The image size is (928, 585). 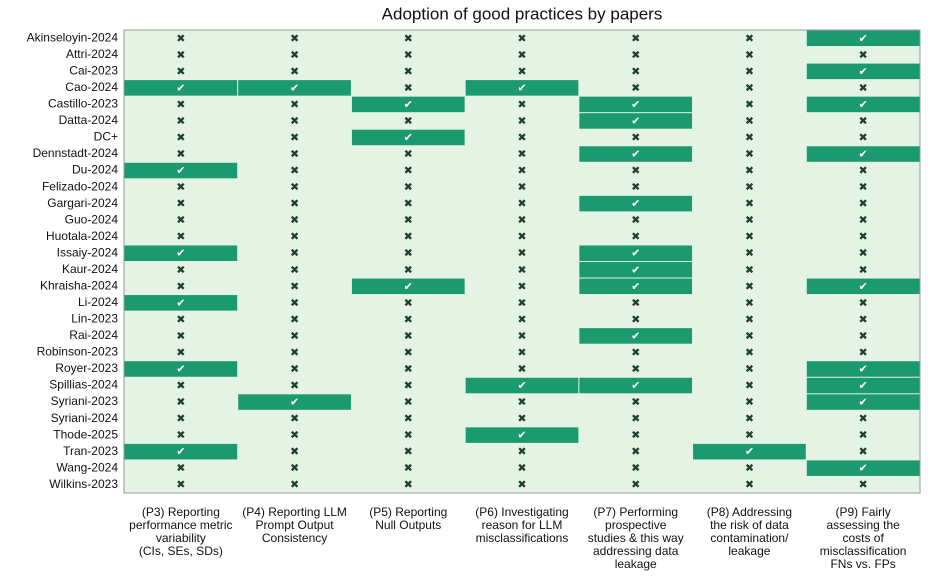 What do you see at coordinates (90, 269) in the screenshot?
I see `row-label: Kaur-2024` at bounding box center [90, 269].